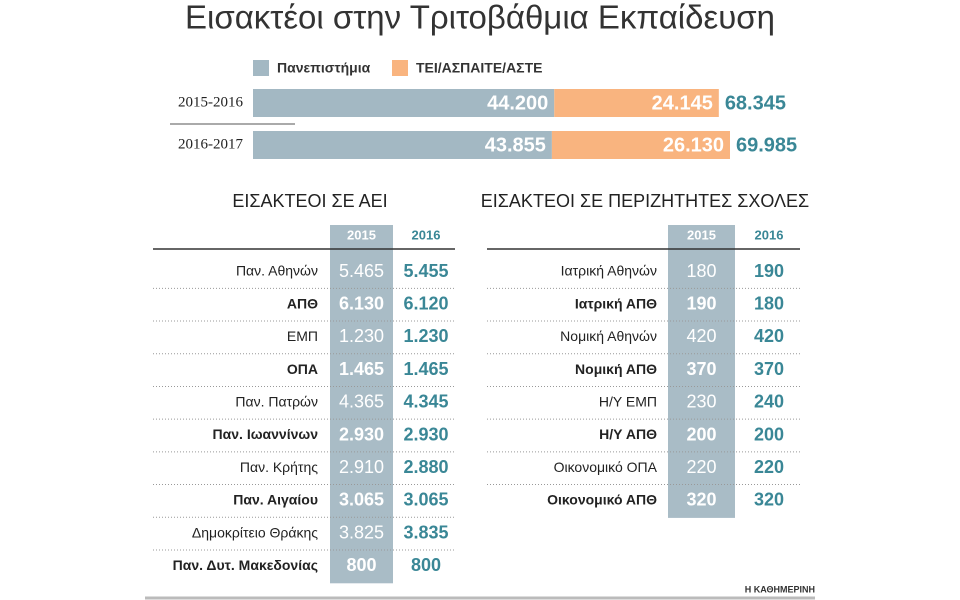 The height and width of the screenshot is (600, 960). I want to click on cell: 6.130, so click(361, 303).